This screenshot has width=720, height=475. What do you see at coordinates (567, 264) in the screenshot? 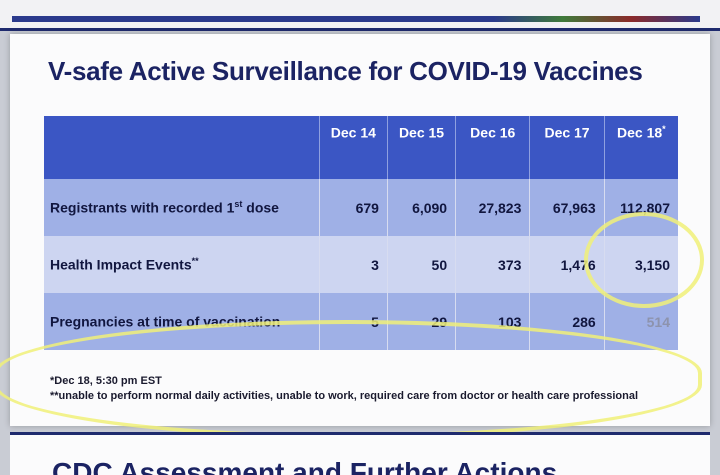
I see `table-cell: 1,476` at bounding box center [567, 264].